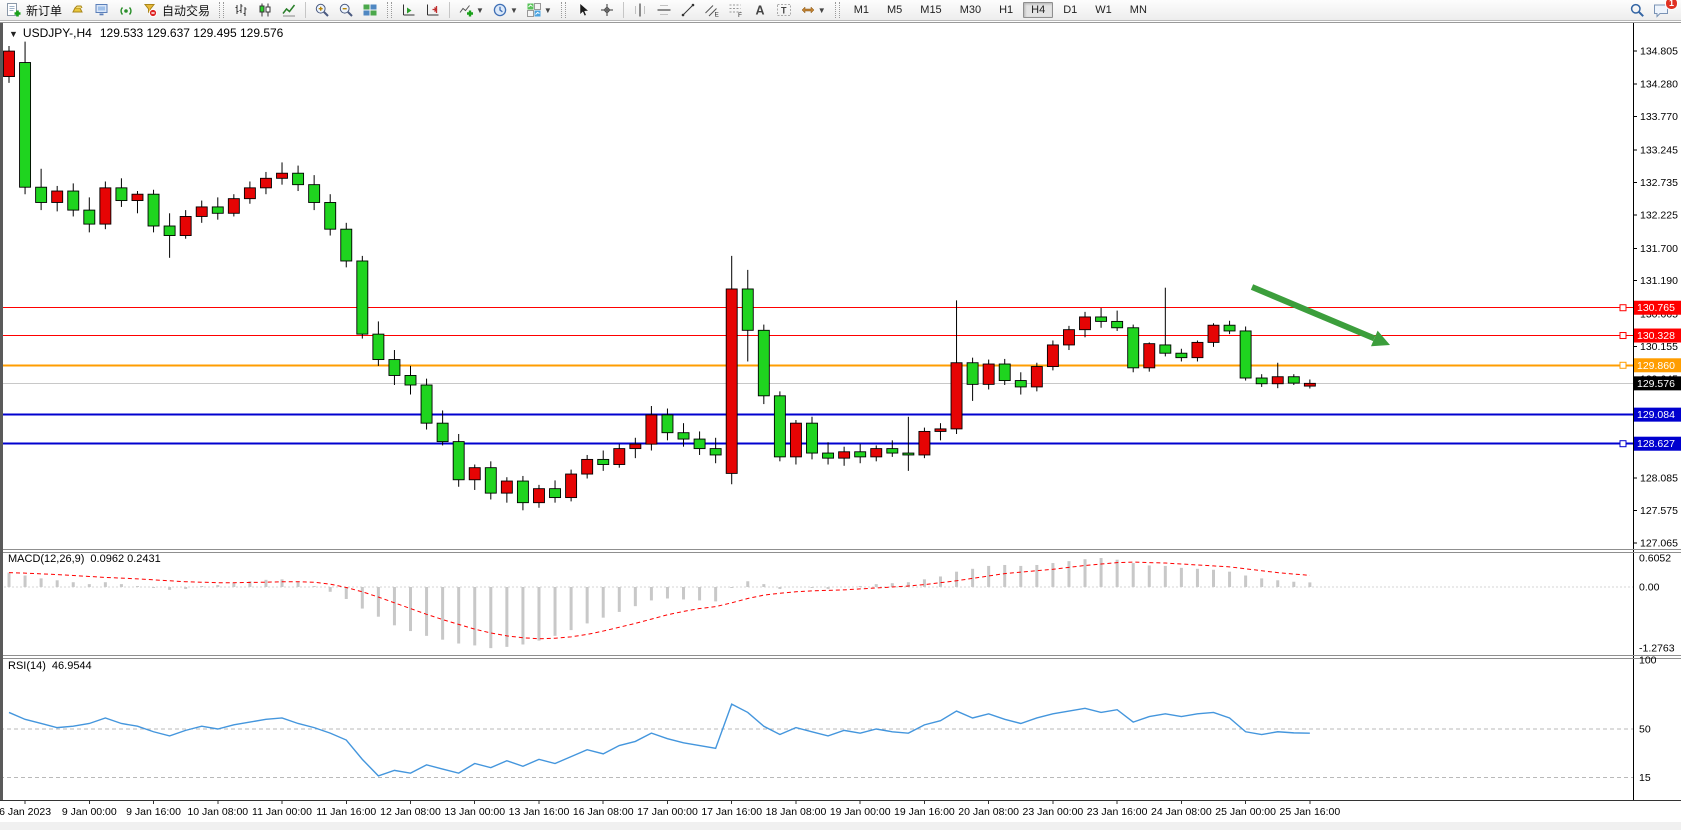 The width and height of the screenshot is (1681, 830). What do you see at coordinates (640, 10) in the screenshot?
I see `vertical-line-button` at bounding box center [640, 10].